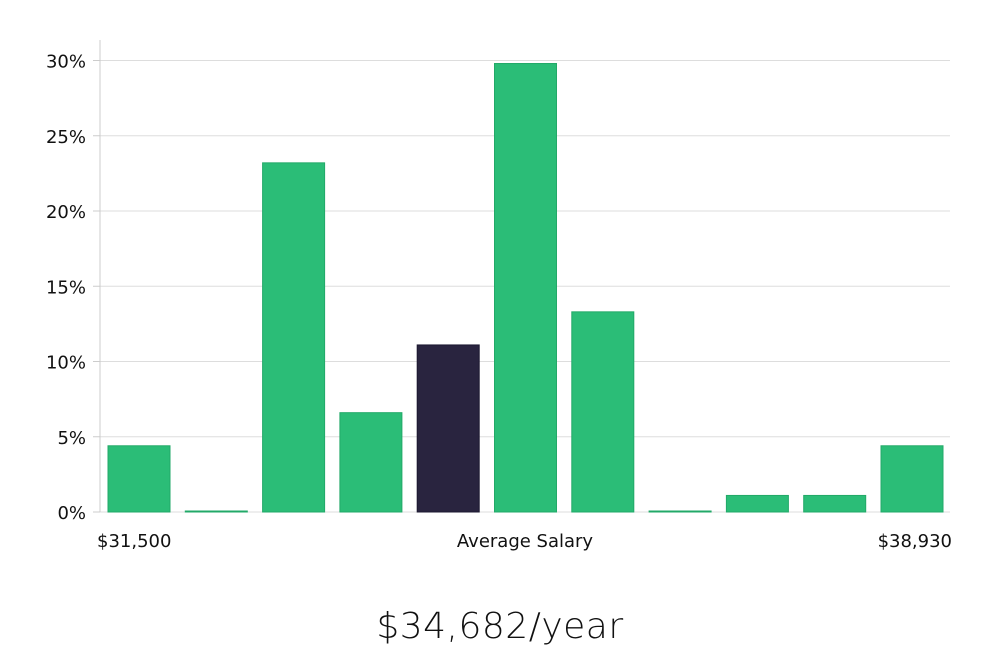 The height and width of the screenshot is (660, 1000). I want to click on x-label-max: $38,930, so click(915, 541).